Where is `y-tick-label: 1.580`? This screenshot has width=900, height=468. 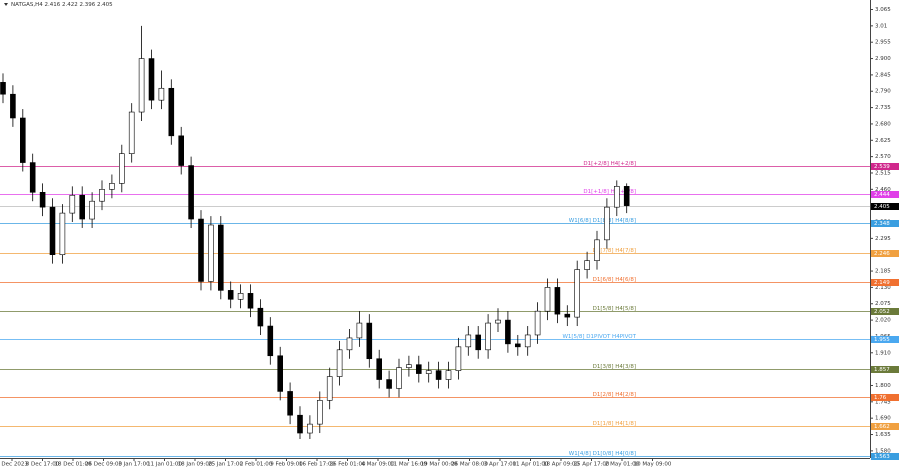
y-tick-label: 1.580 is located at coordinates (883, 451).